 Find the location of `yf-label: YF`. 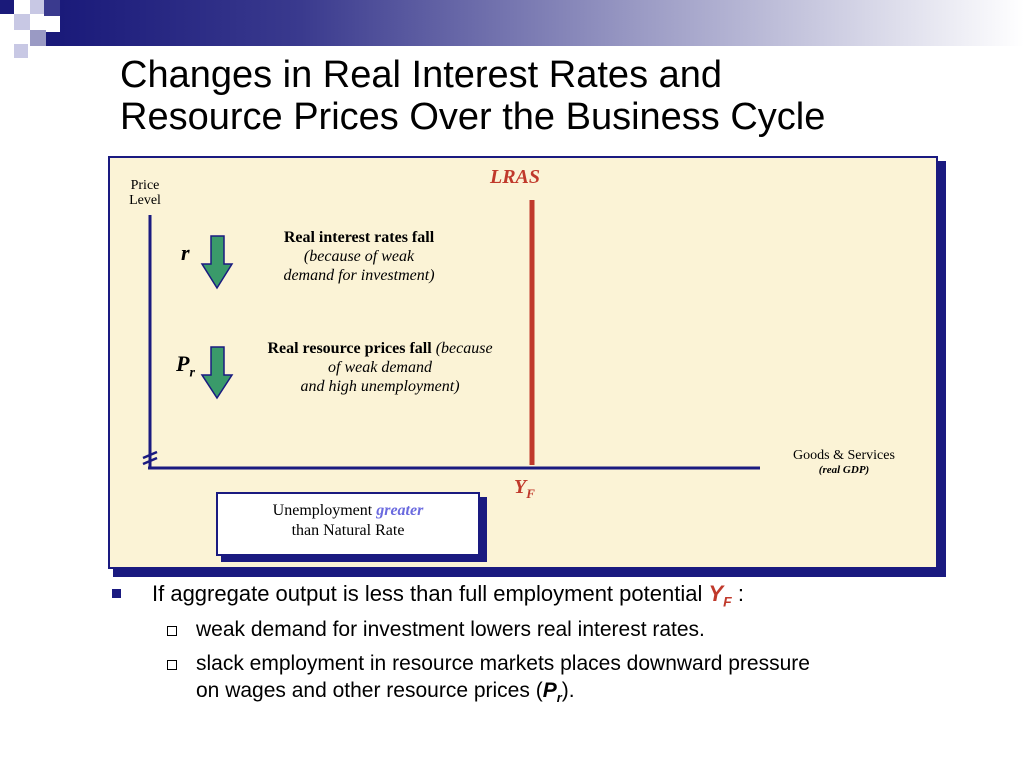

yf-label: YF is located at coordinates (524, 489).